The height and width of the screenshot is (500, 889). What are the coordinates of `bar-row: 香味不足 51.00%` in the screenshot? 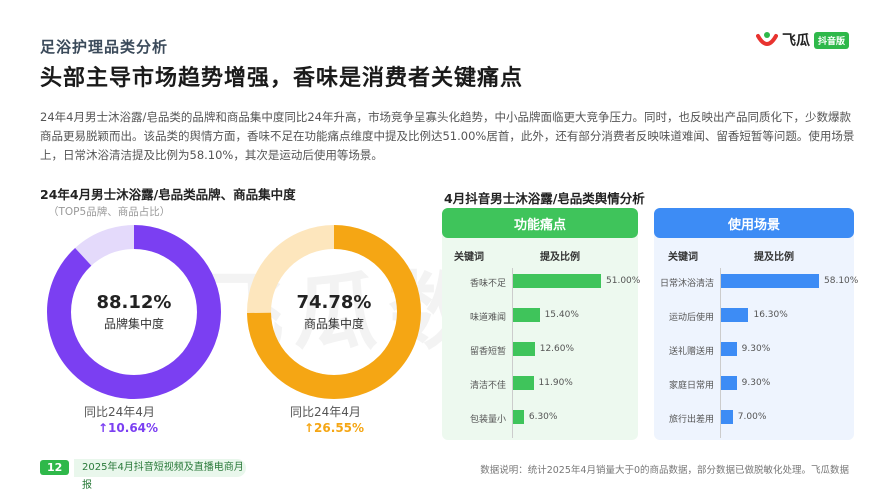 It's located at (541, 282).